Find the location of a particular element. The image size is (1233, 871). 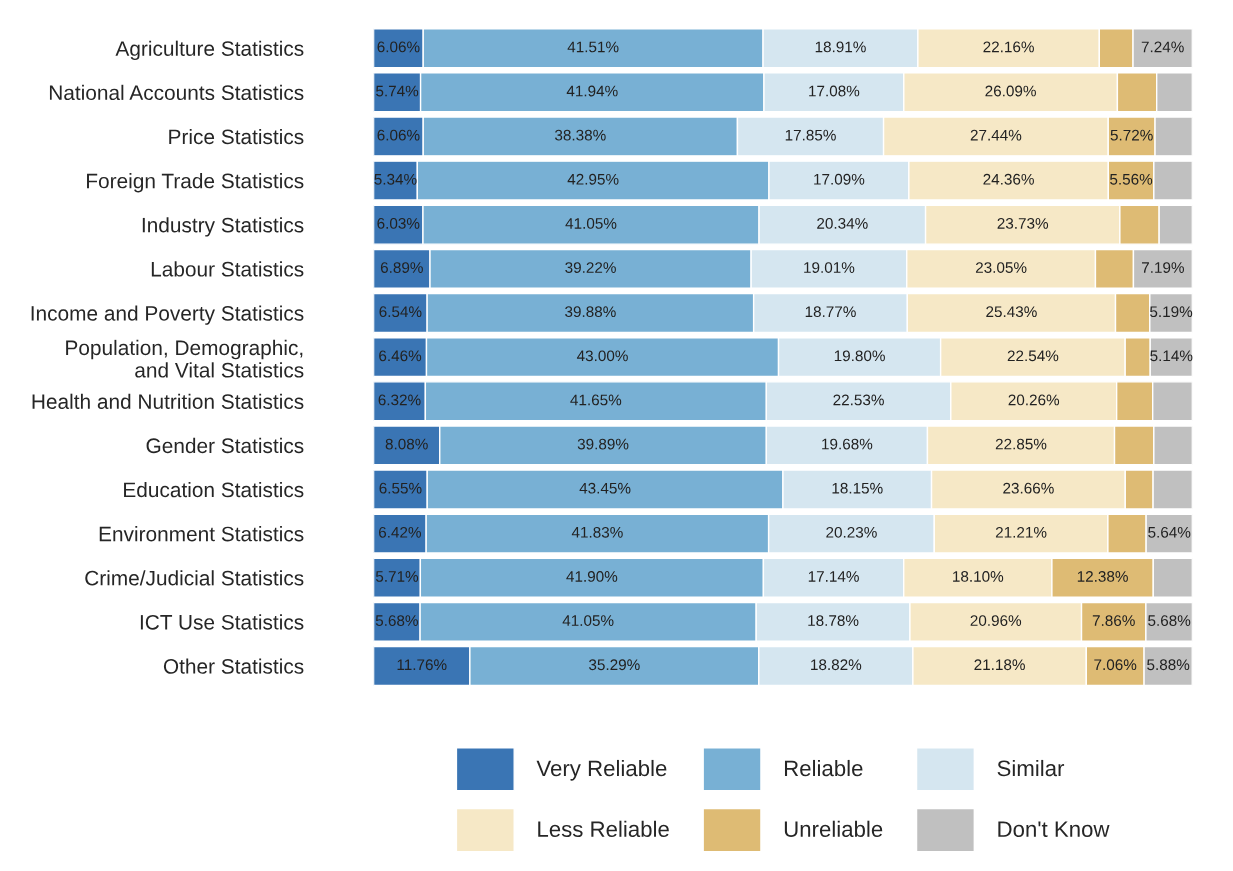

y-tick-label: Population, Demographic, and Vital Statistics is located at coordinates (185, 358).